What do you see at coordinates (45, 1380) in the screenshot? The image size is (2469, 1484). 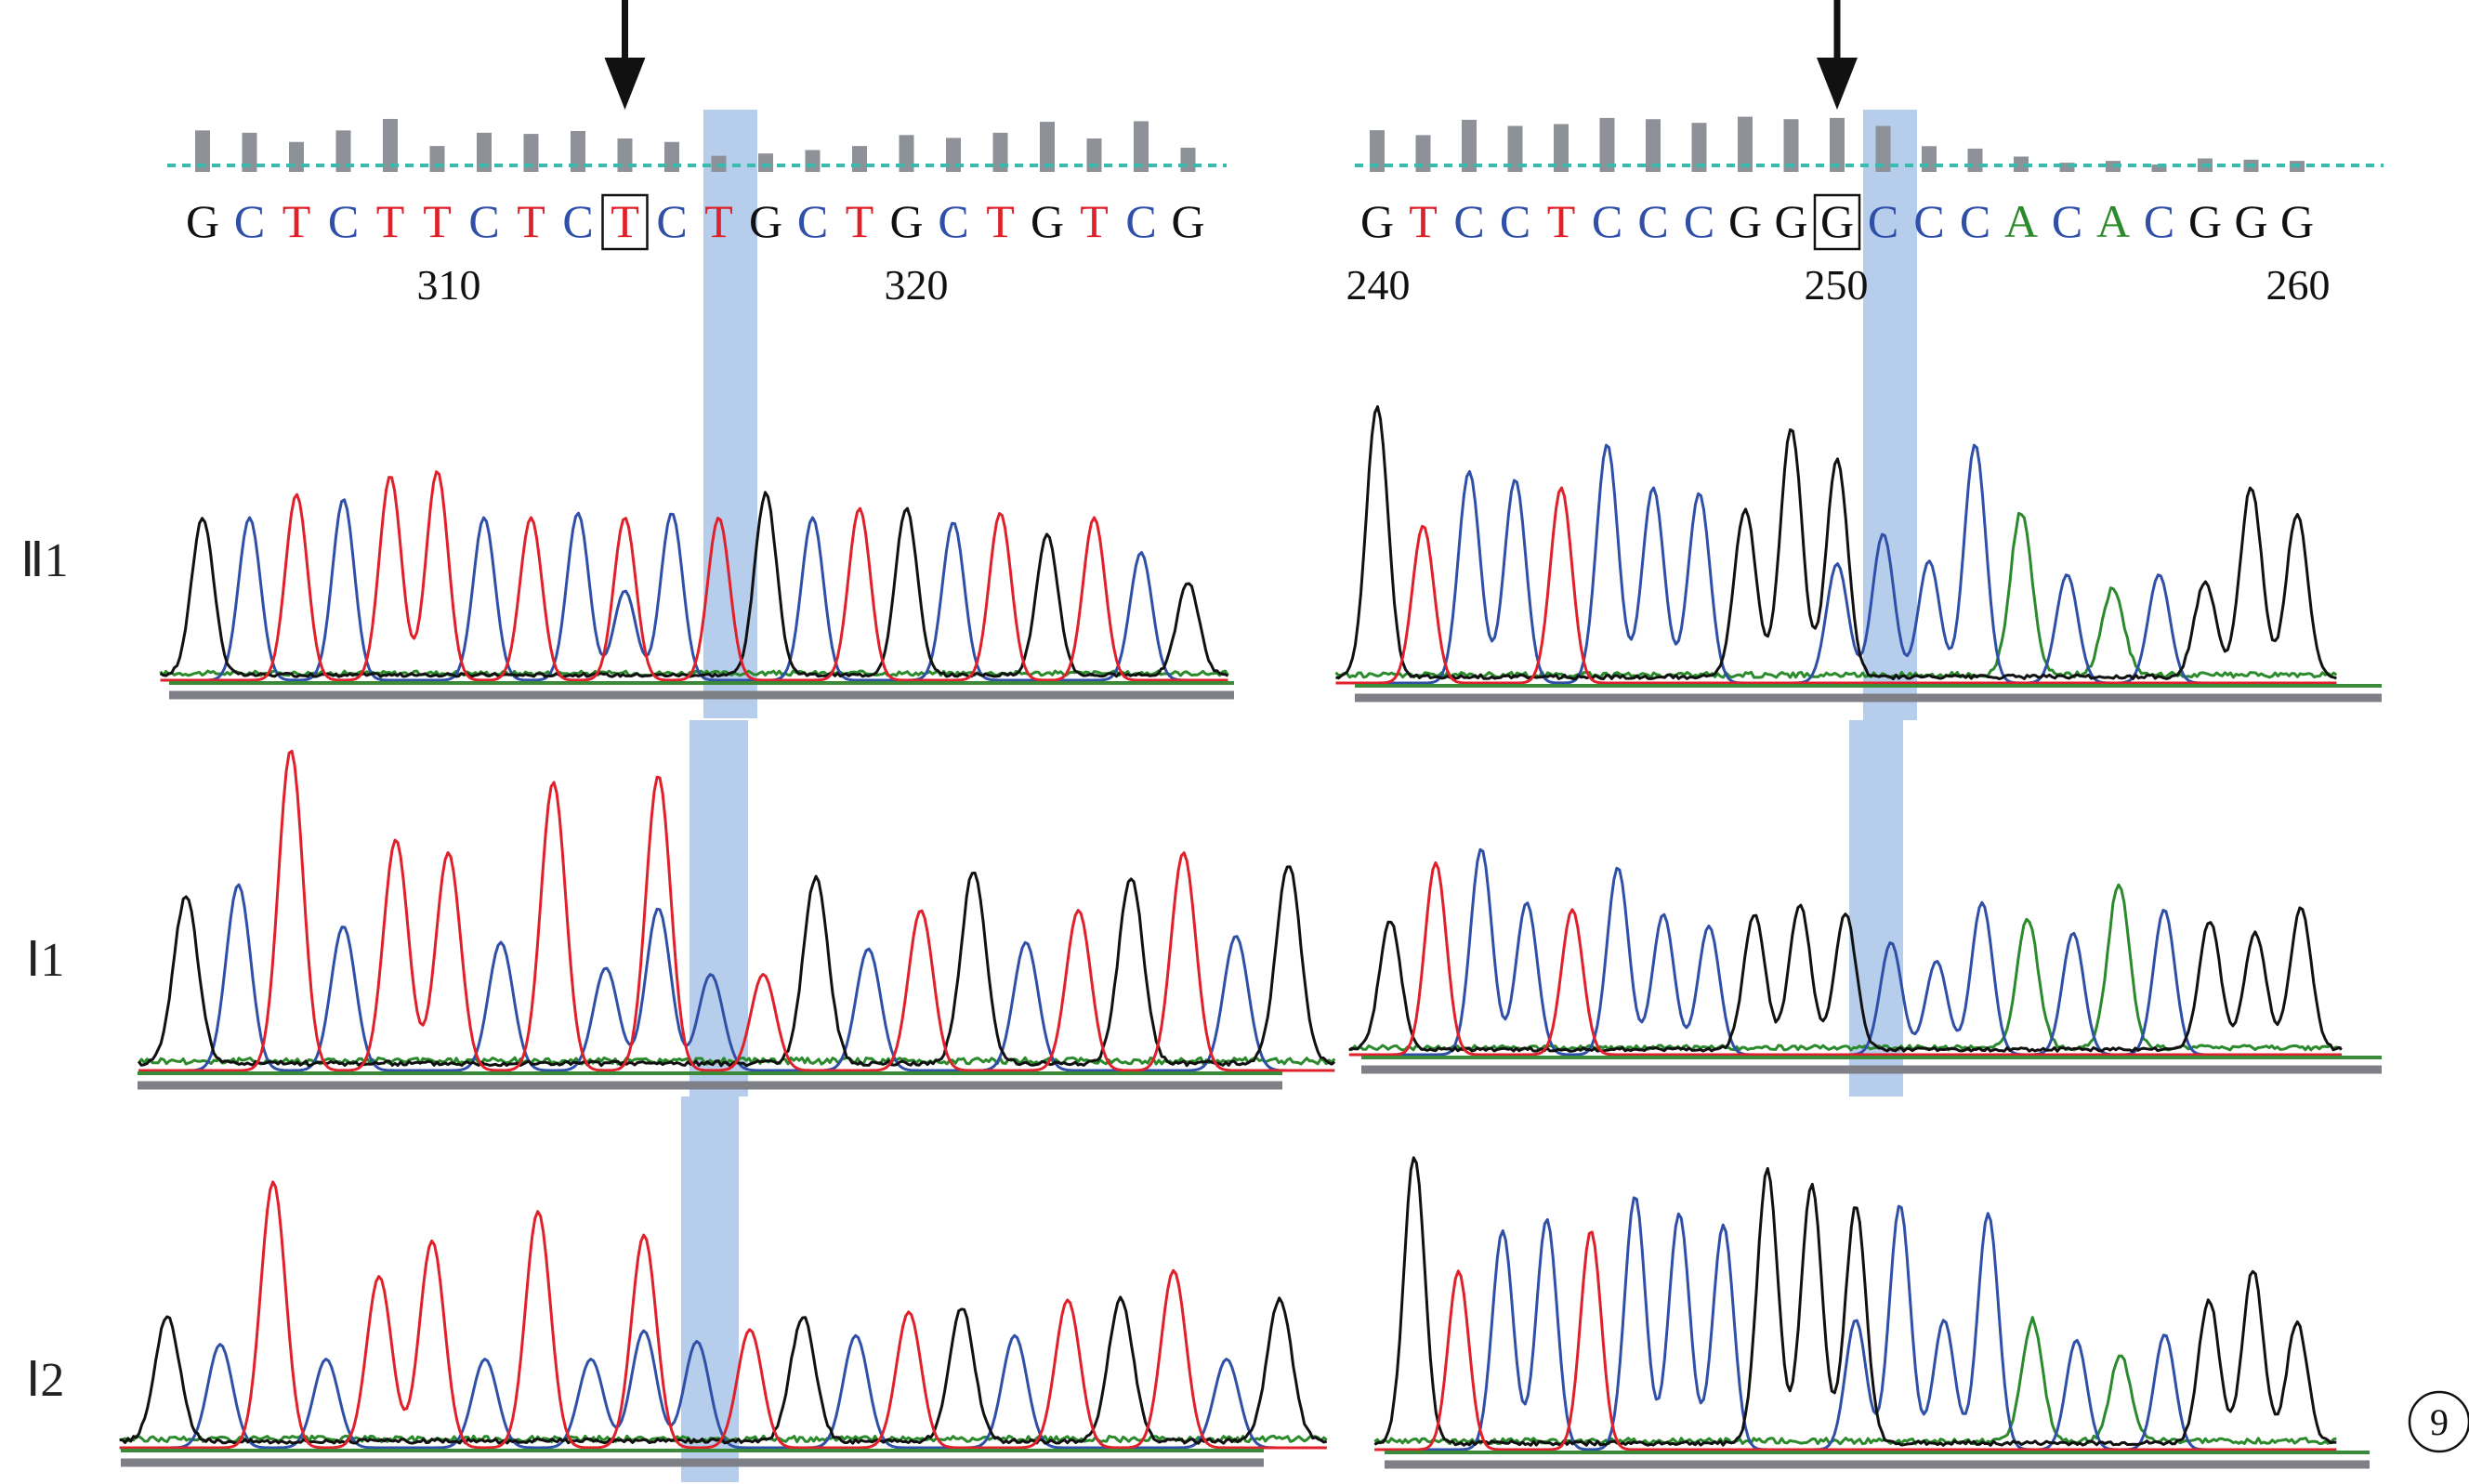 I see `row-label-i2: Ⅰ2` at bounding box center [45, 1380].